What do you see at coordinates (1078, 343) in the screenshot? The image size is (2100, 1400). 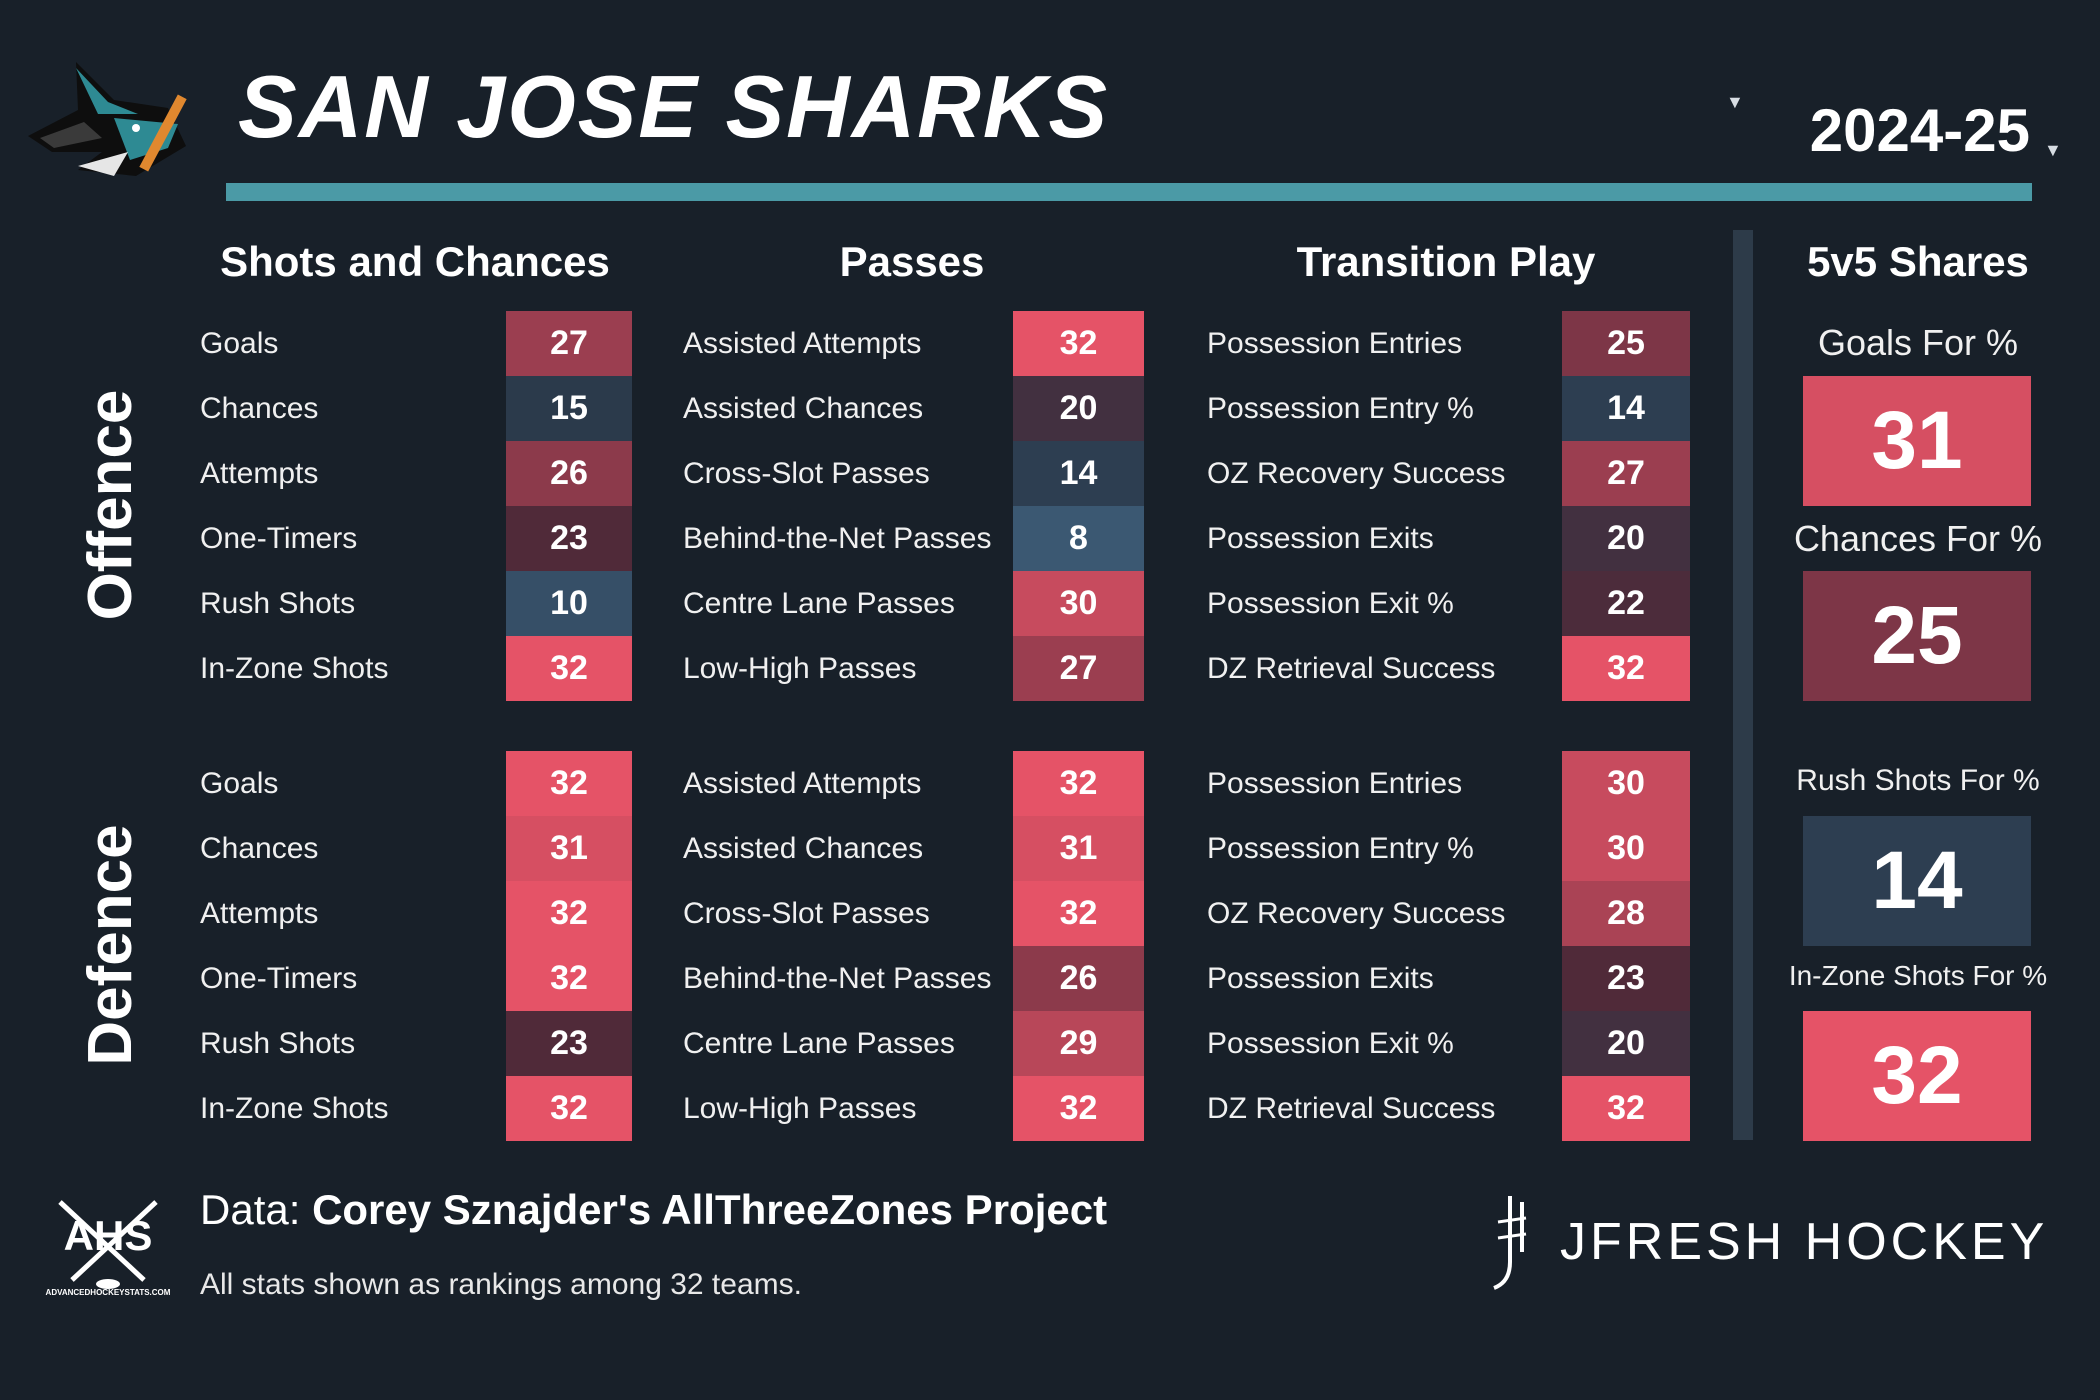 I see `offence-passes-rank-cell: 32` at bounding box center [1078, 343].